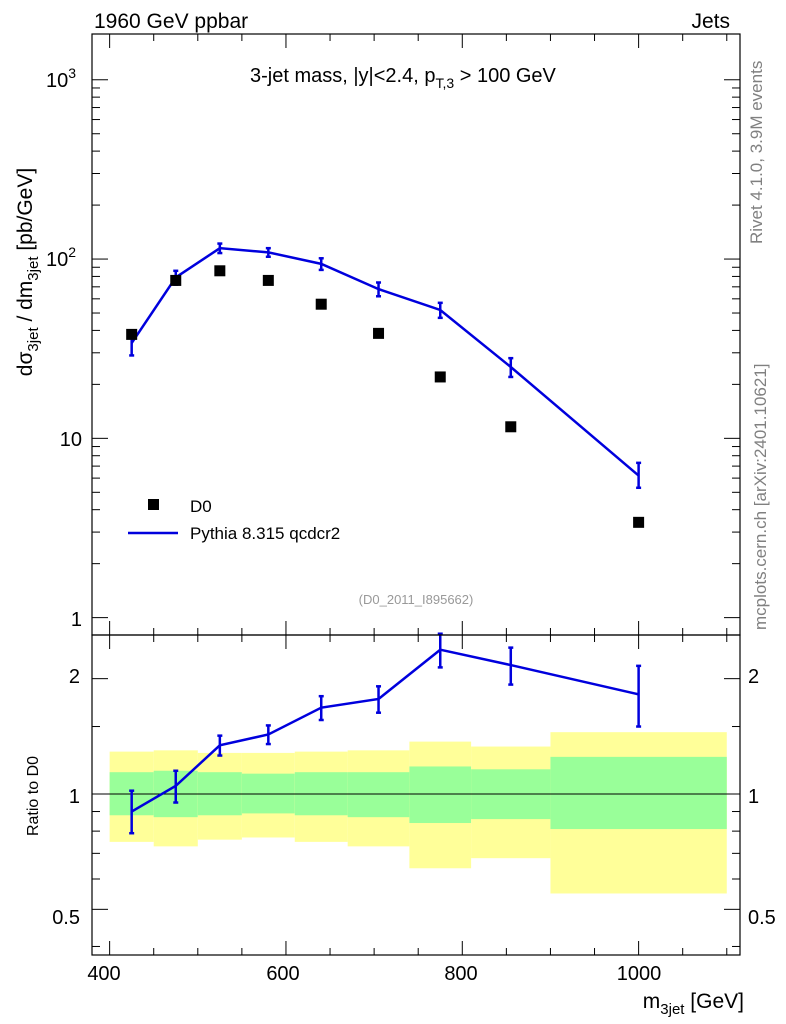 This screenshot has width=786, height=1024. Describe the element at coordinates (762, 918) in the screenshot. I see `ratio-ytick-label-0.5-right: 0.5` at that location.